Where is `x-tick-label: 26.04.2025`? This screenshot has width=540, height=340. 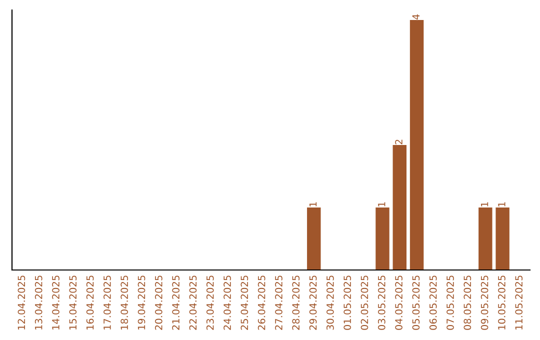 x-tick-label: 26.04.2025 is located at coordinates (262, 303).